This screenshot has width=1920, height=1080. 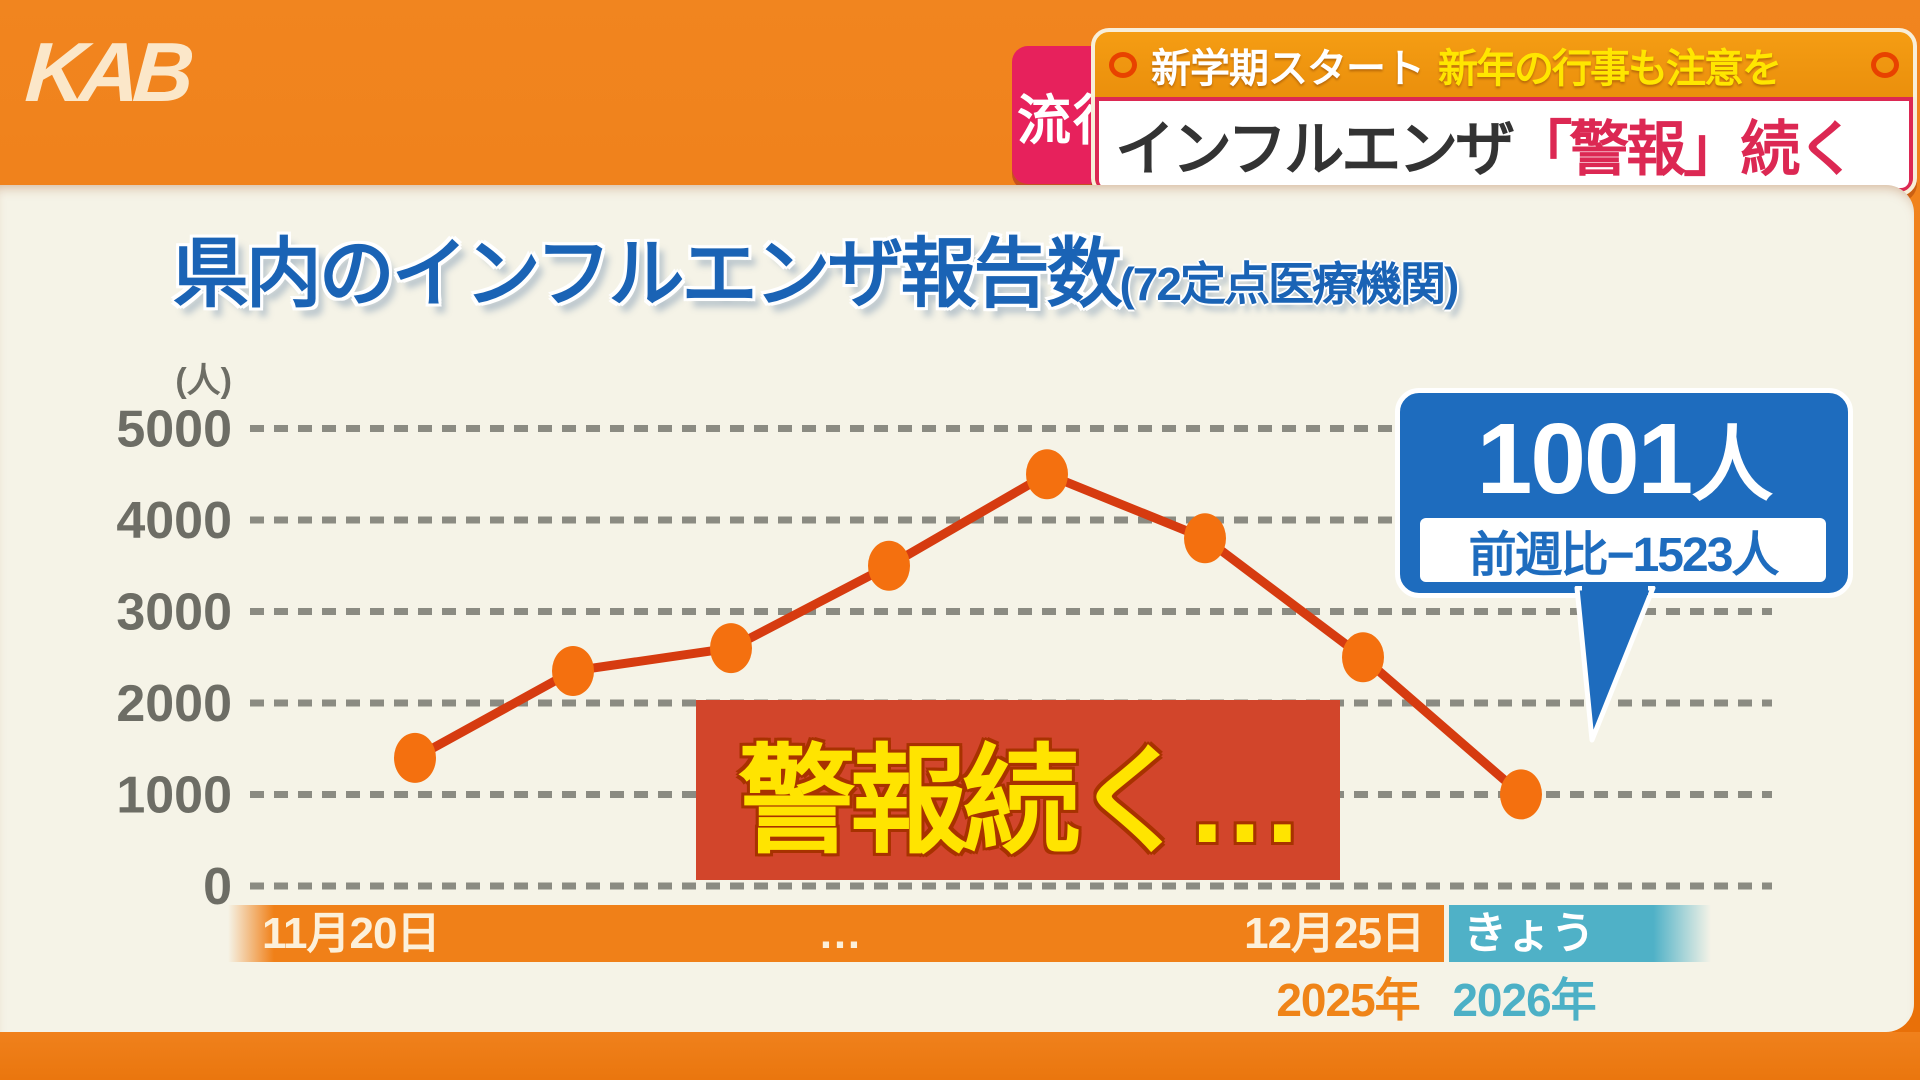 What do you see at coordinates (1334, 933) in the screenshot?
I see `x-label-end-date: 12月25日` at bounding box center [1334, 933].